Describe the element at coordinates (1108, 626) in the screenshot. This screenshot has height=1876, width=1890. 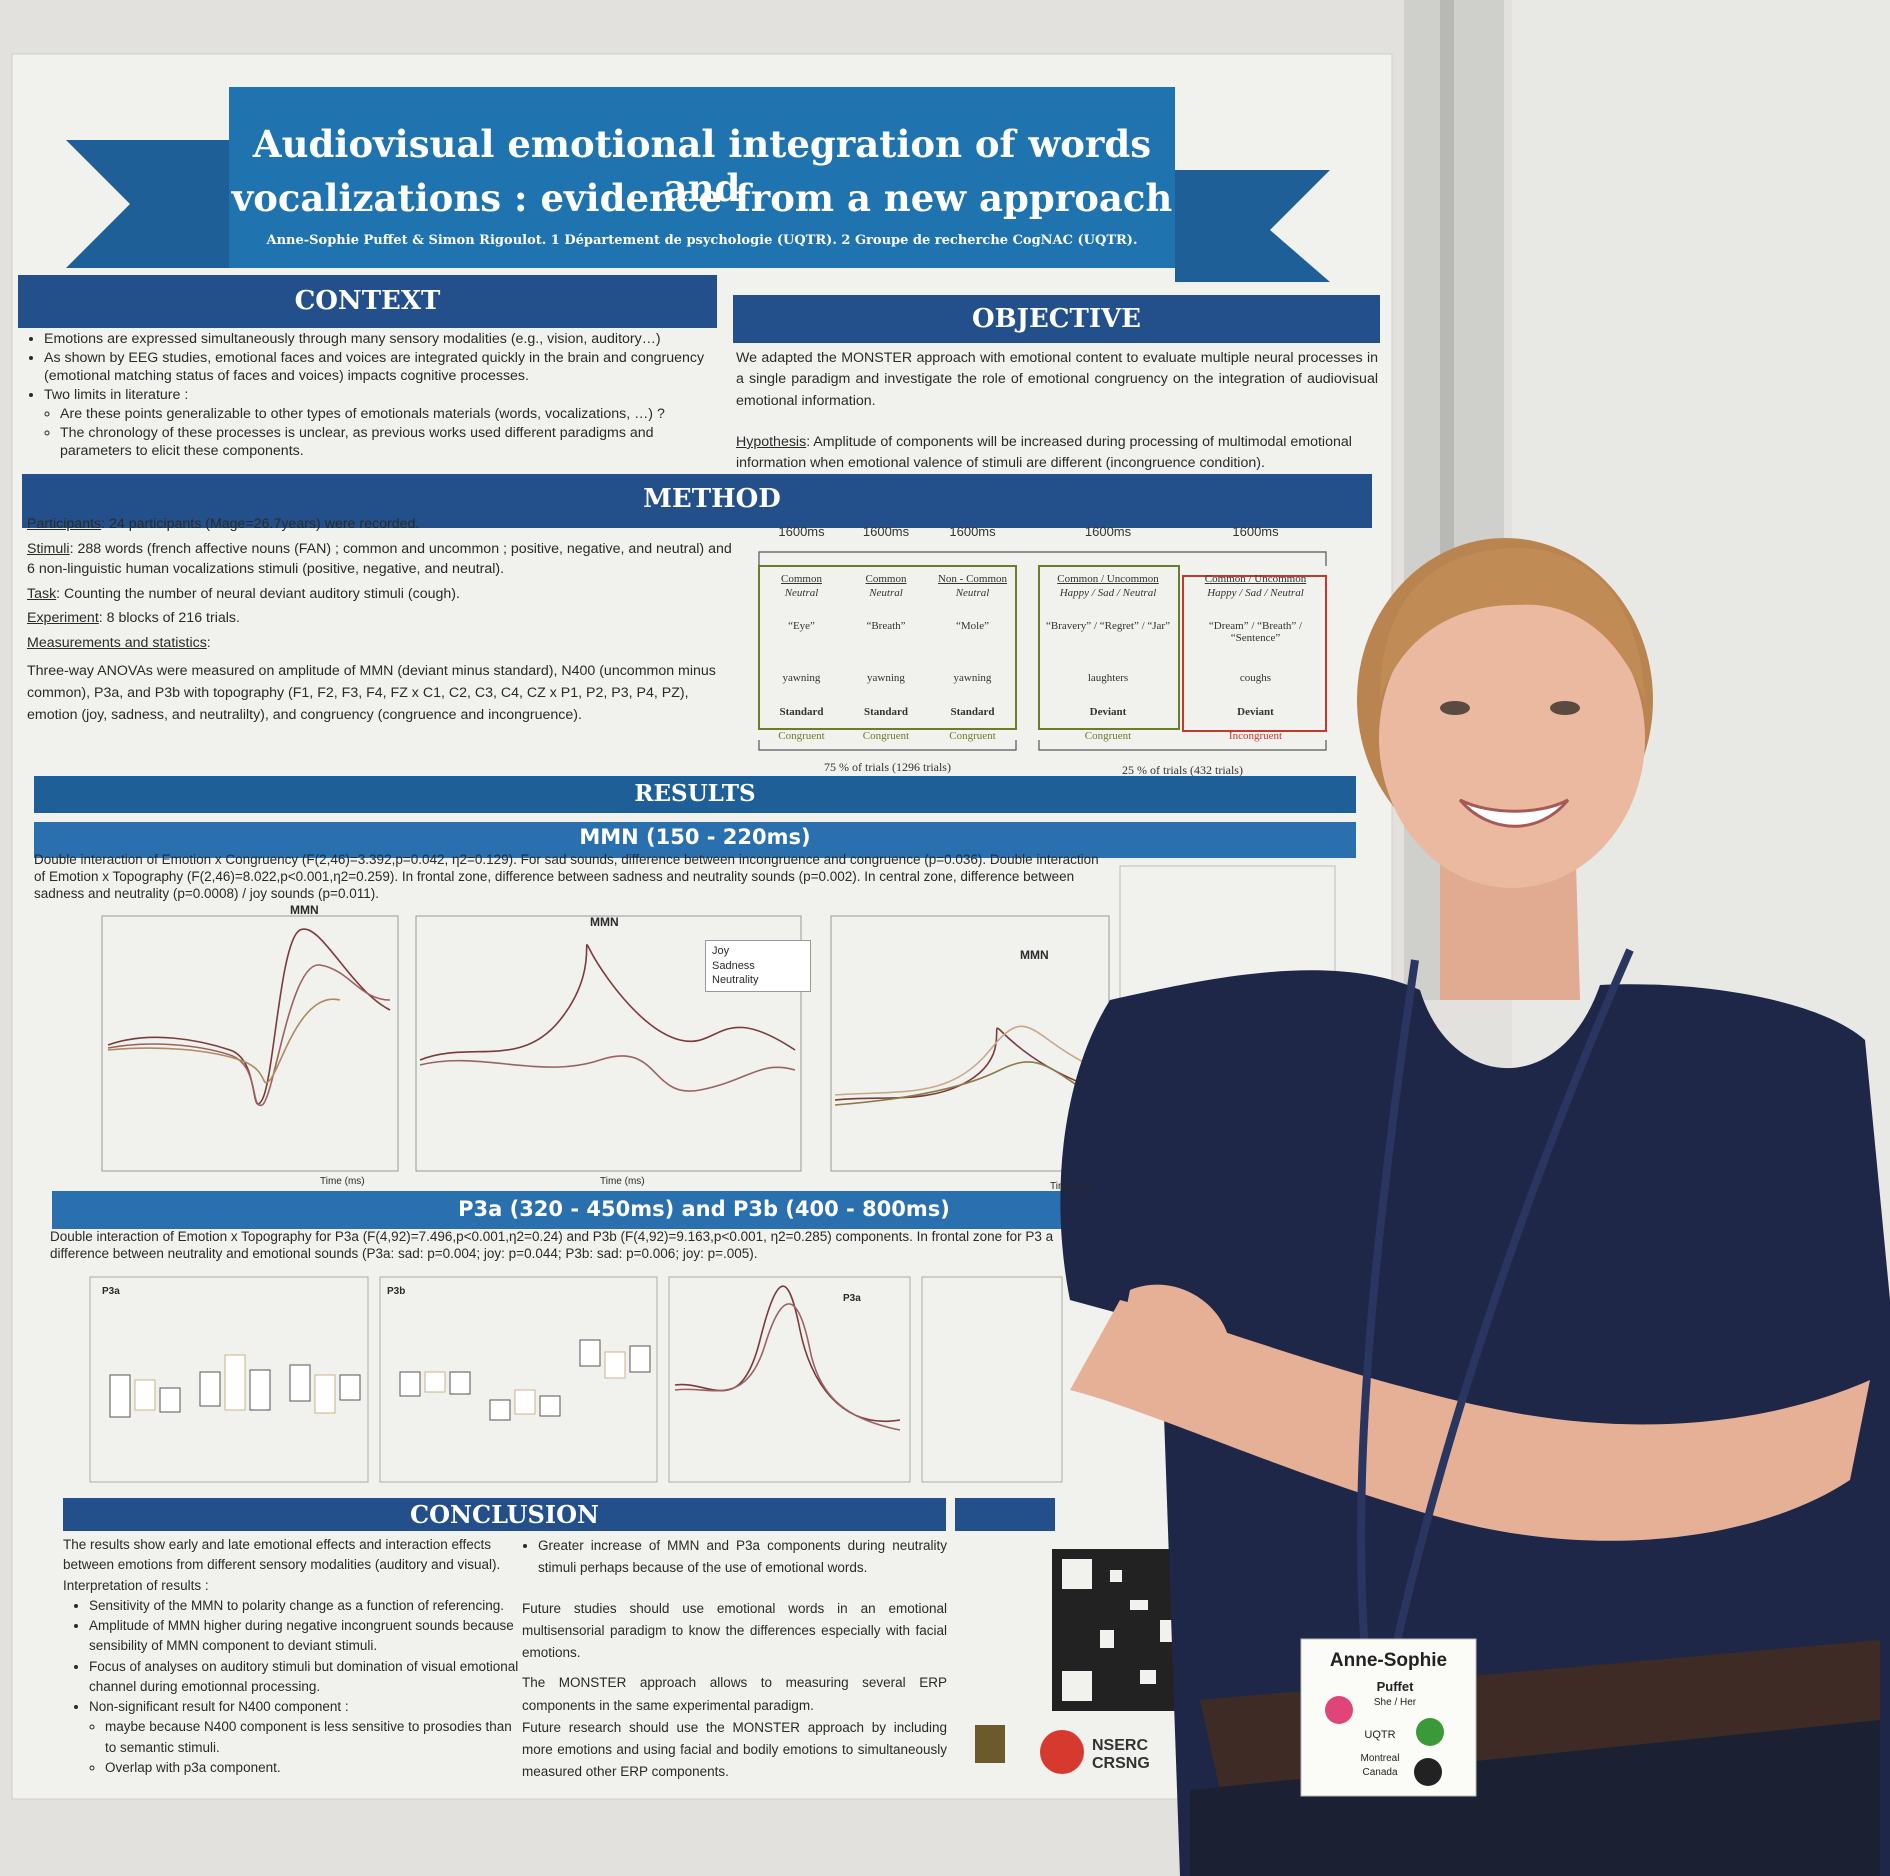
I see `paradigm-word: “Bravery” / “Regret” / “Jar”` at that location.